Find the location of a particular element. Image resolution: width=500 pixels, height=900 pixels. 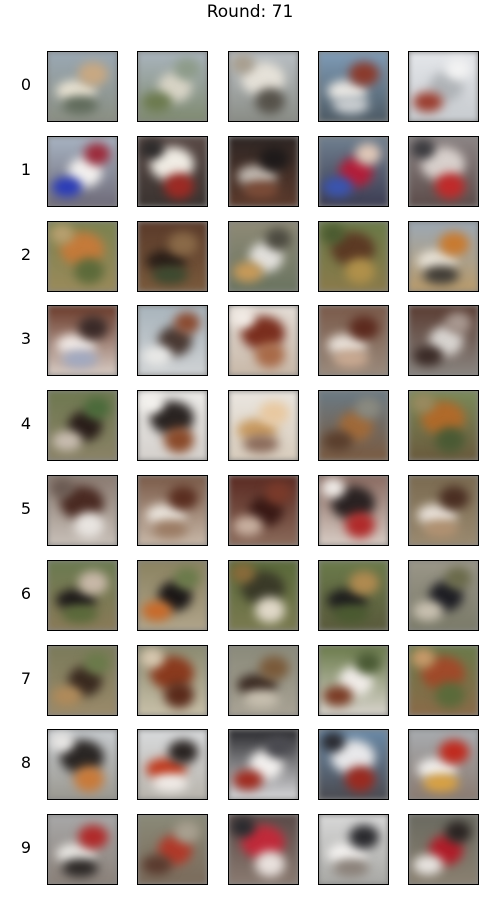

row-label: 5 is located at coordinates (26, 508).